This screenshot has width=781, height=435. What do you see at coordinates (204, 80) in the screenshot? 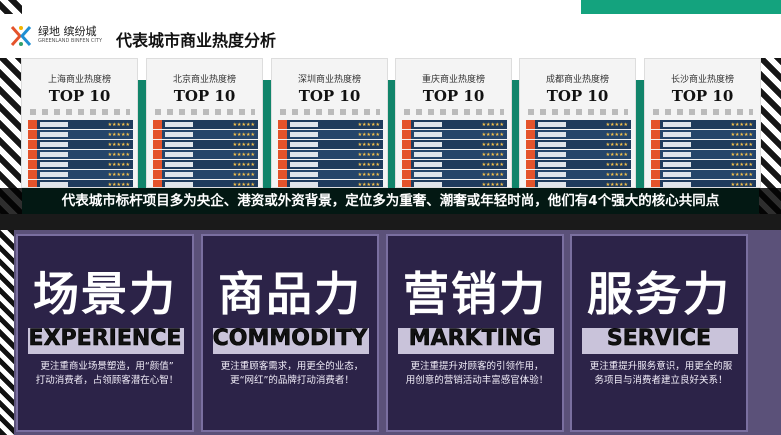
I see `card-city: 北京商业热度榜` at bounding box center [204, 80].